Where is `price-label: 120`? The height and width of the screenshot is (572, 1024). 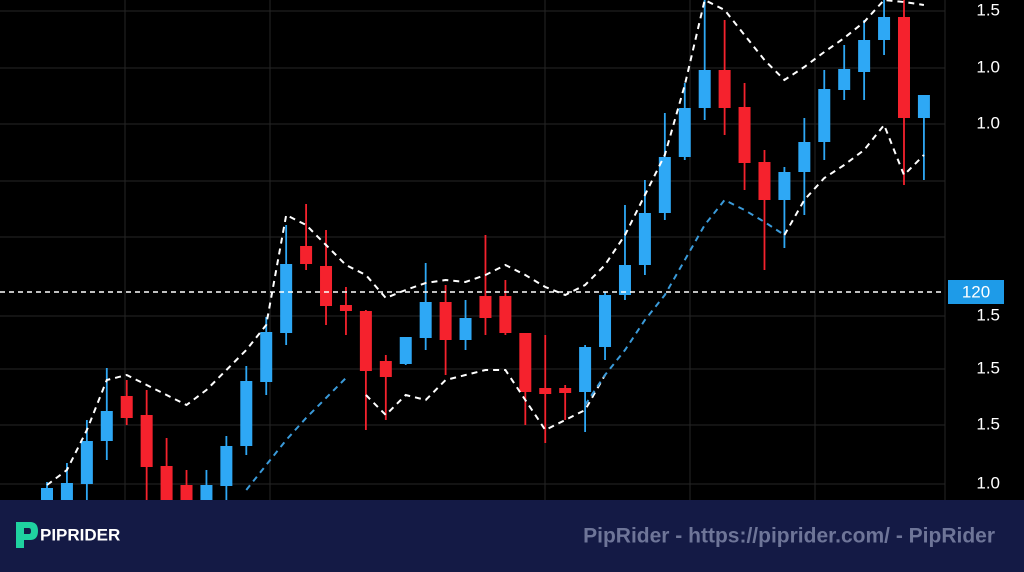
price-label: 120 is located at coordinates (976, 291).